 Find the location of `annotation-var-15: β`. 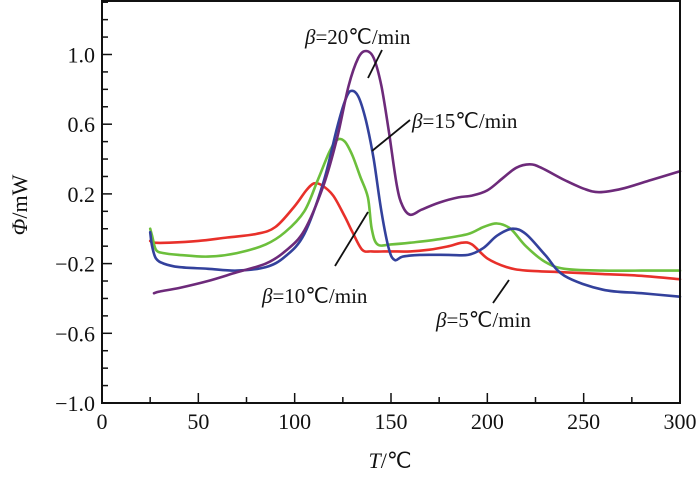

annotation-var-15: β is located at coordinates (417, 121).